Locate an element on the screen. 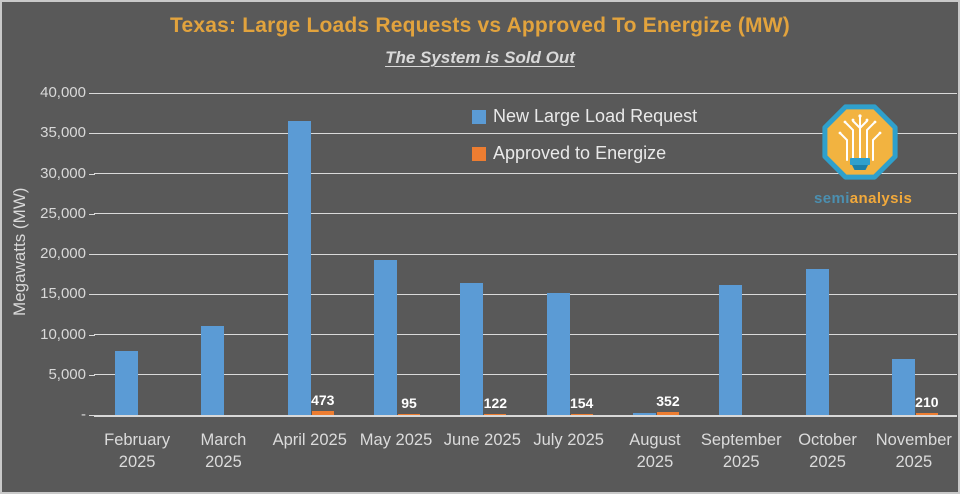  data-label-approved-6: 154 is located at coordinates (581, 402).